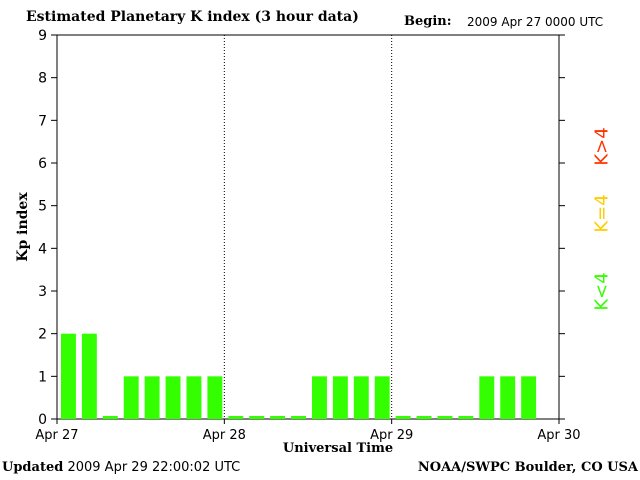 The image size is (640, 480). I want to click on y-tick-label: 3, so click(42, 292).